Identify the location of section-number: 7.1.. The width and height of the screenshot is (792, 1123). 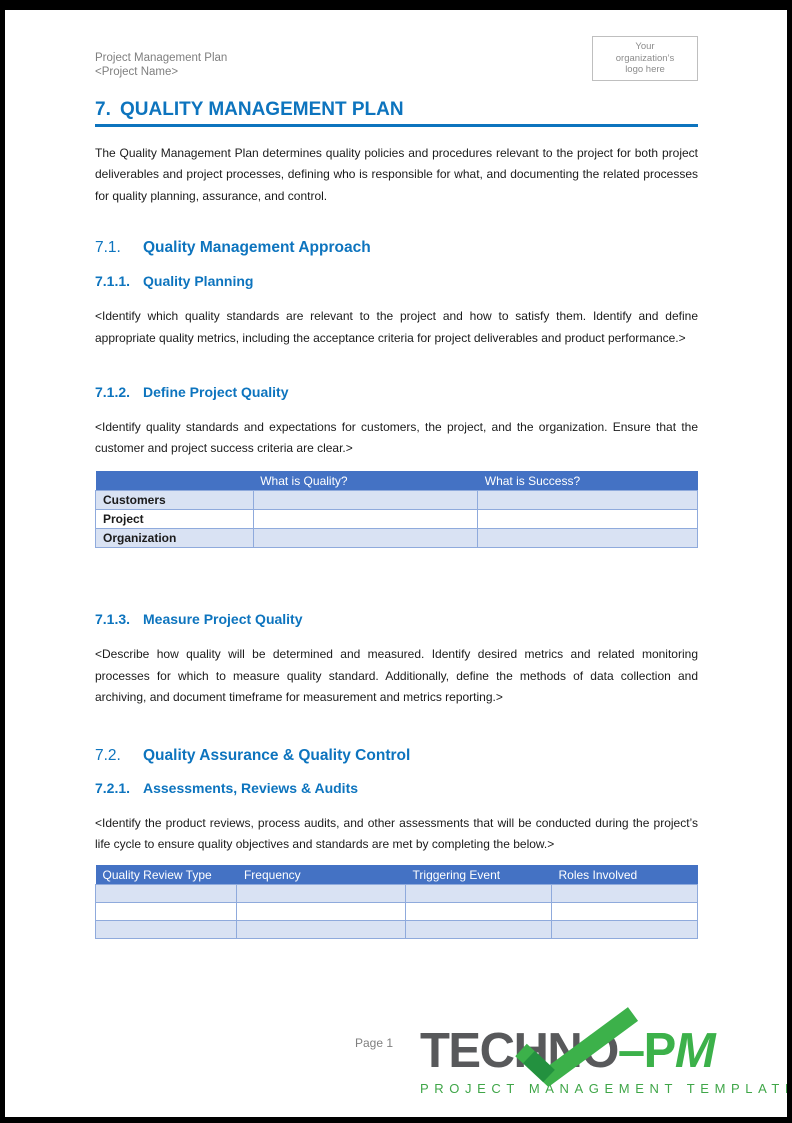
(108, 248).